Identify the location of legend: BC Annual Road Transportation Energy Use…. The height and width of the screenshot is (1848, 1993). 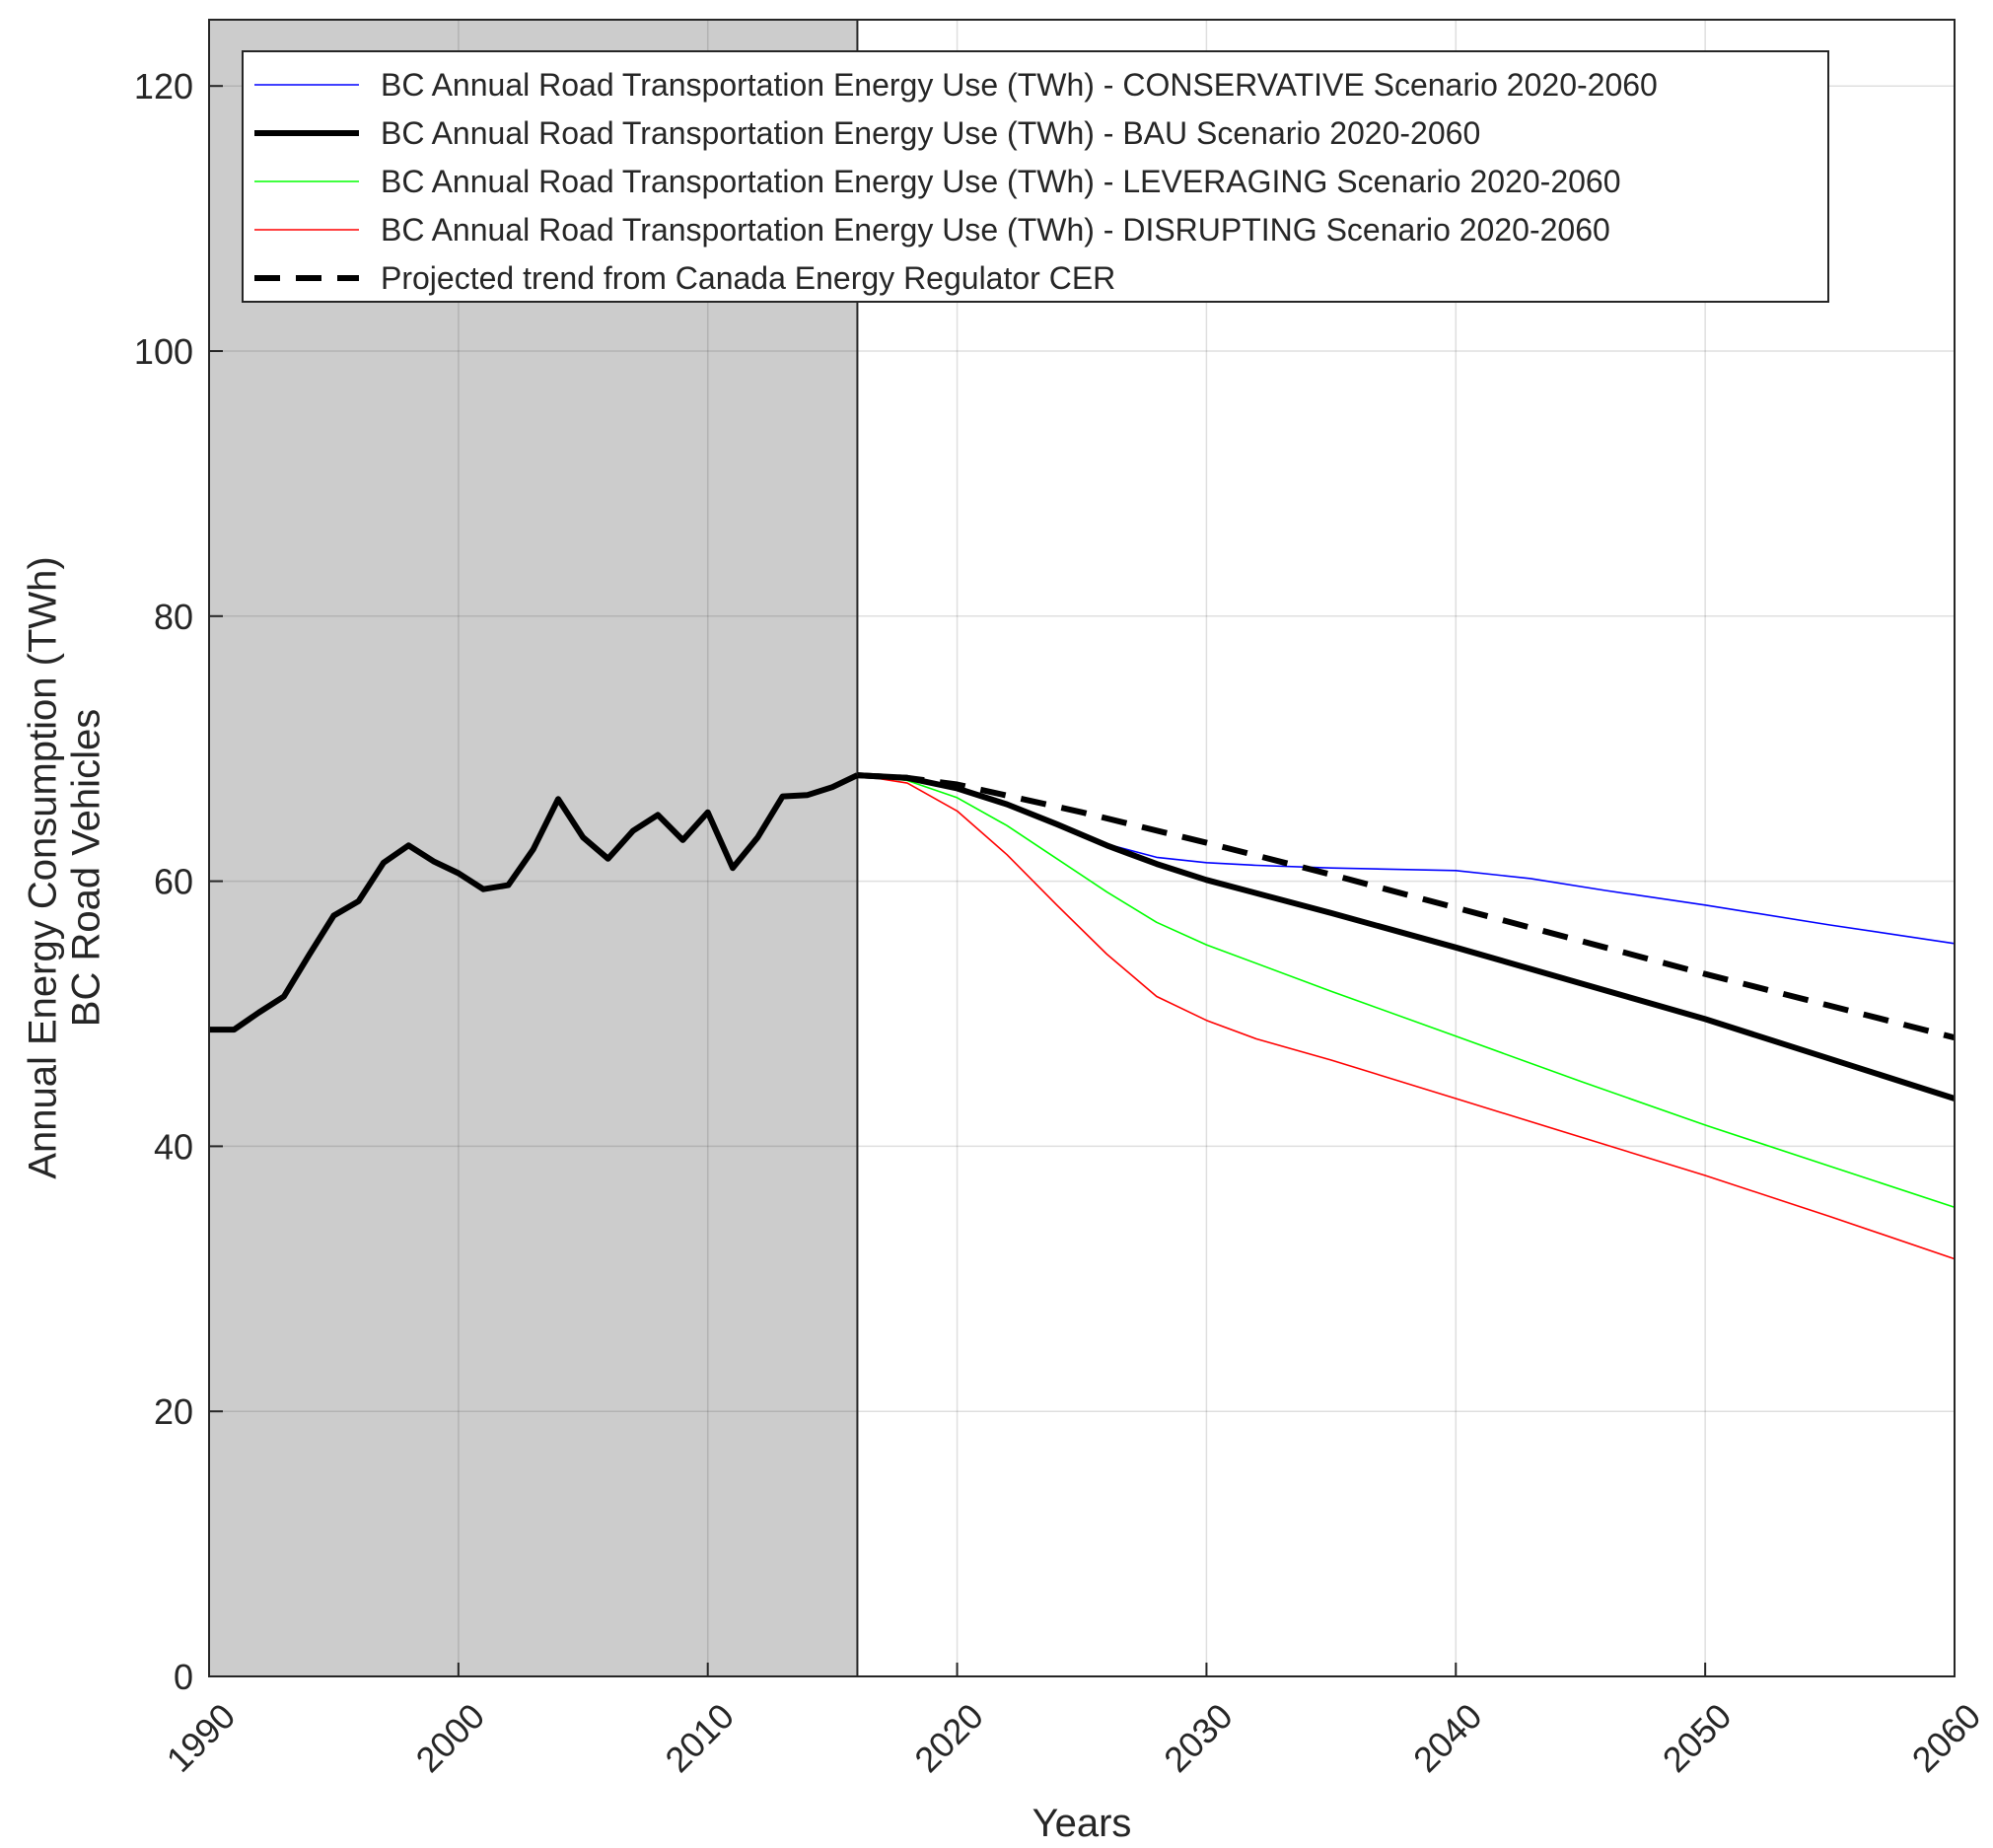
(1036, 176).